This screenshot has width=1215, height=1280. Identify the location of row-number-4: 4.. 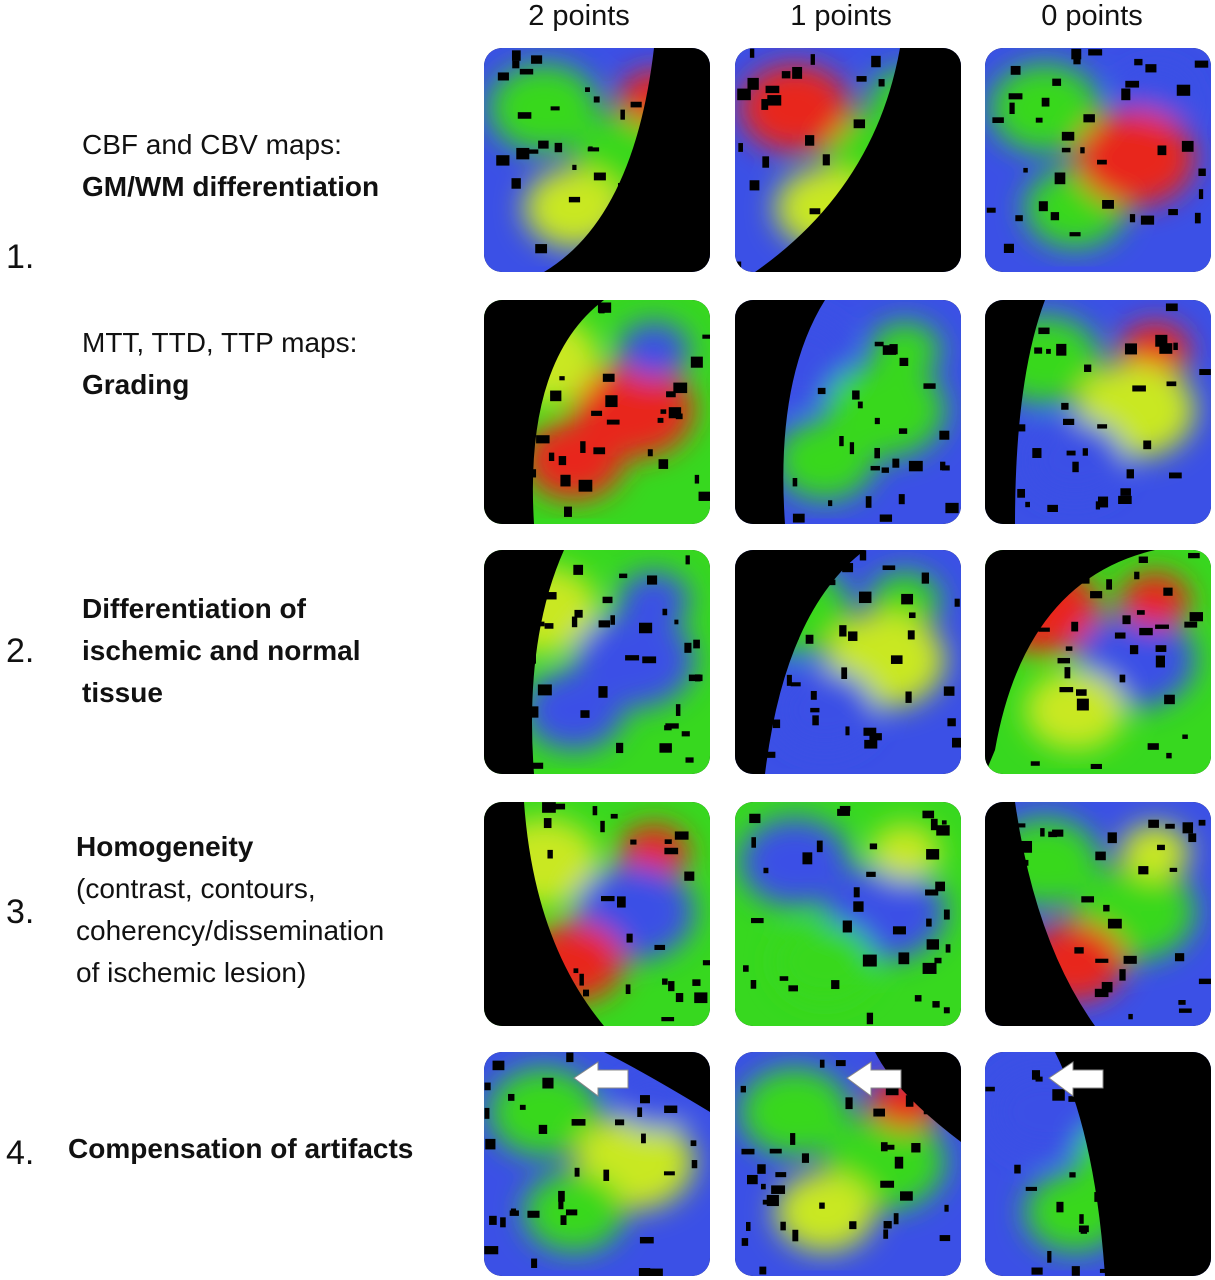
(20, 1153).